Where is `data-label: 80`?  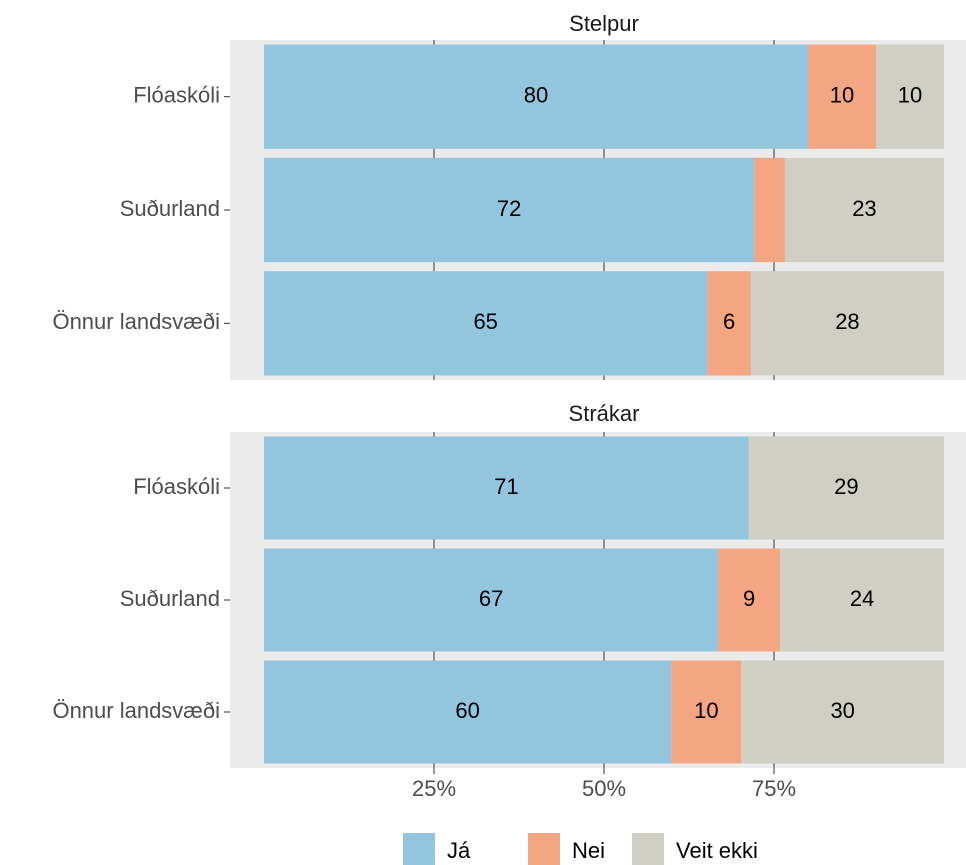
data-label: 80 is located at coordinates (536, 94).